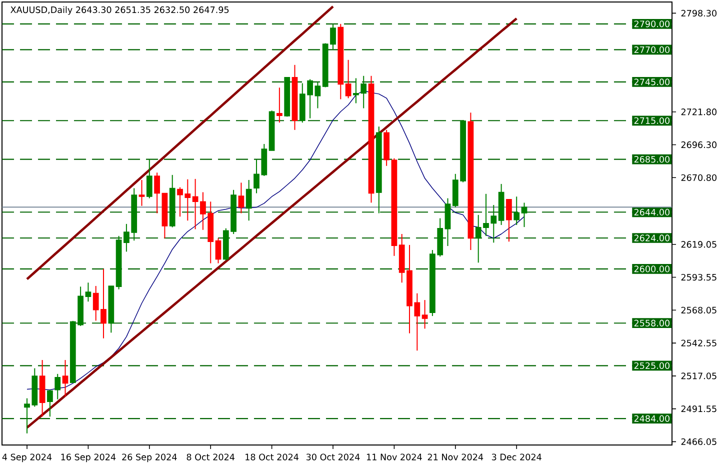  I want to click on x-tick-label: 21 Nov 2024, so click(456, 457).